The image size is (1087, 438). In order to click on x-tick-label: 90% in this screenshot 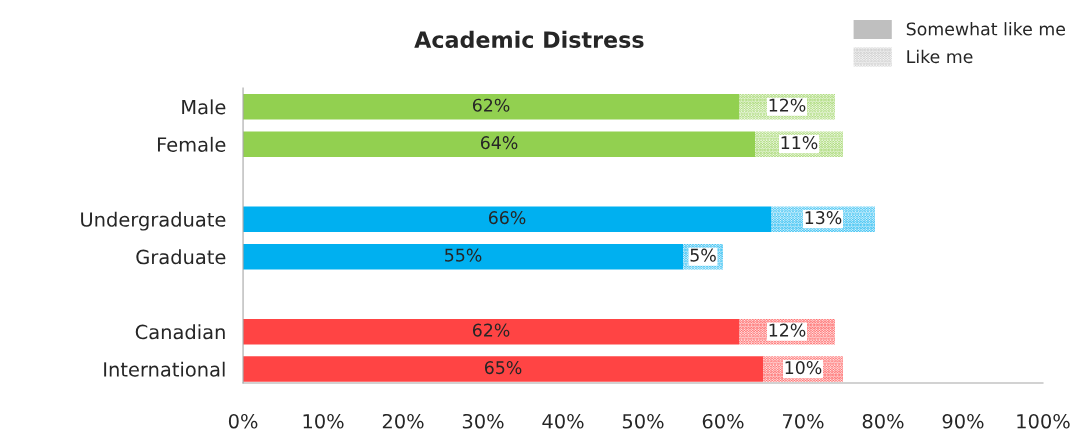, I will do `click(963, 421)`.